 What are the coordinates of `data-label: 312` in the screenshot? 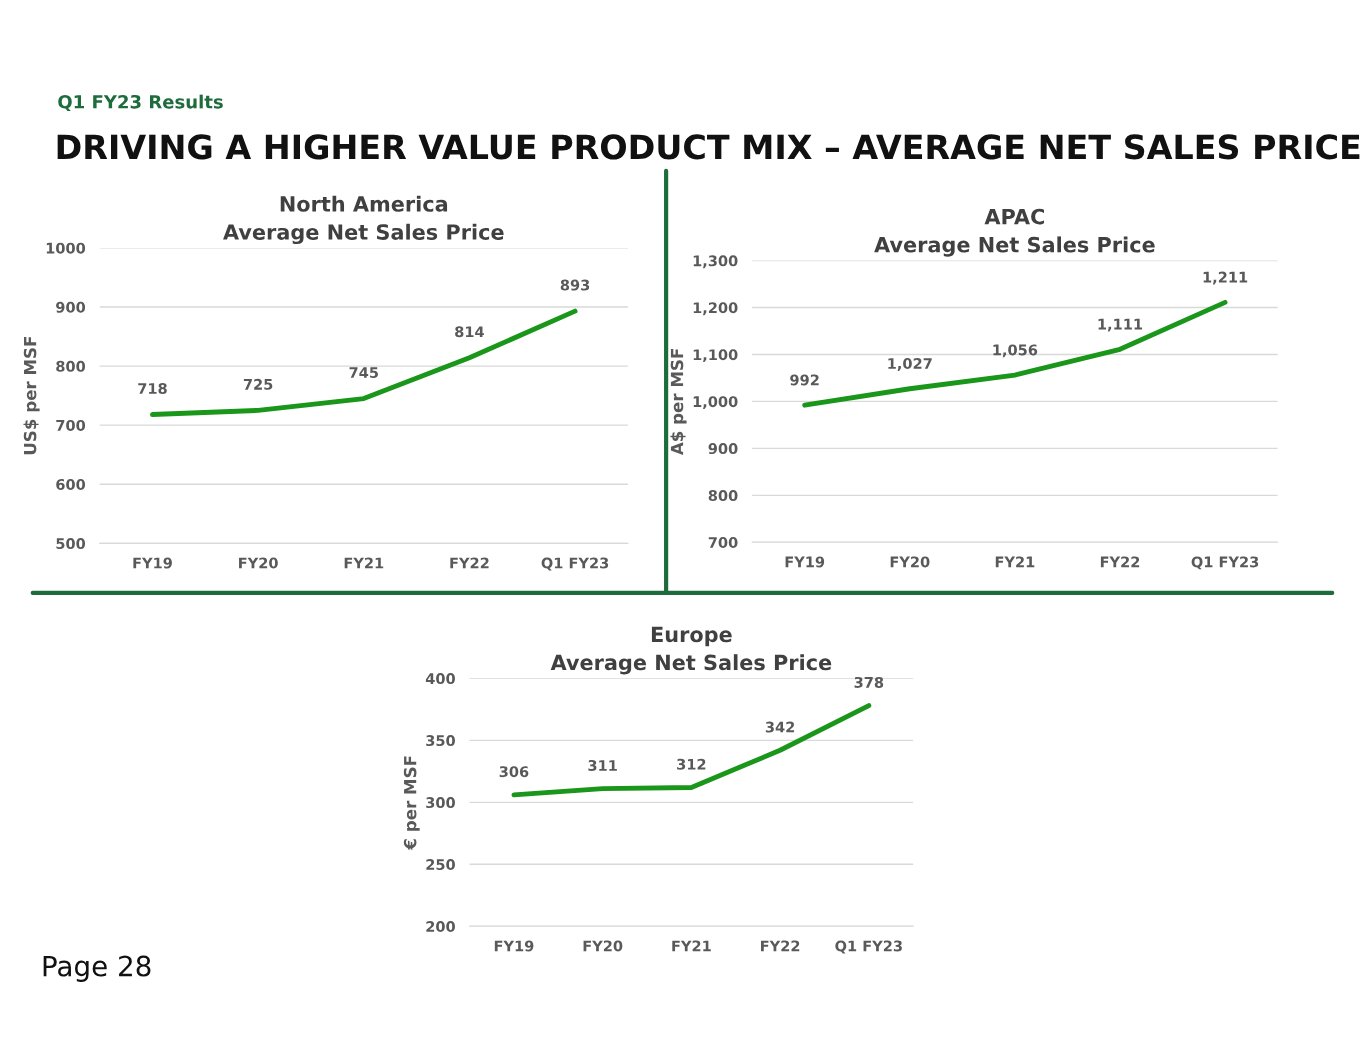 It's located at (691, 764).